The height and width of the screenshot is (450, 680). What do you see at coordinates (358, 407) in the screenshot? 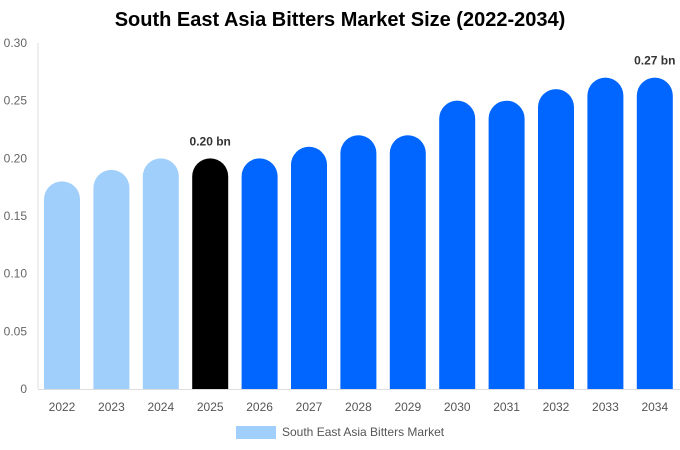
I see `x-tick-label: 2028` at bounding box center [358, 407].